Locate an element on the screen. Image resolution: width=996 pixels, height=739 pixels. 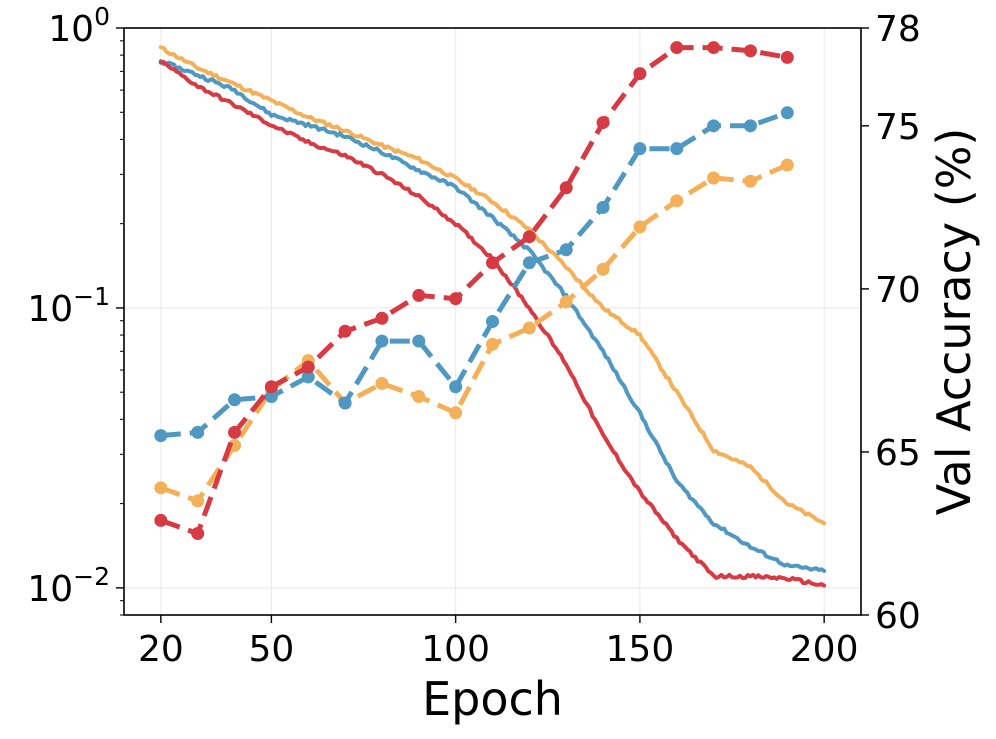
x-axis-label: Epoch is located at coordinates (492, 699).